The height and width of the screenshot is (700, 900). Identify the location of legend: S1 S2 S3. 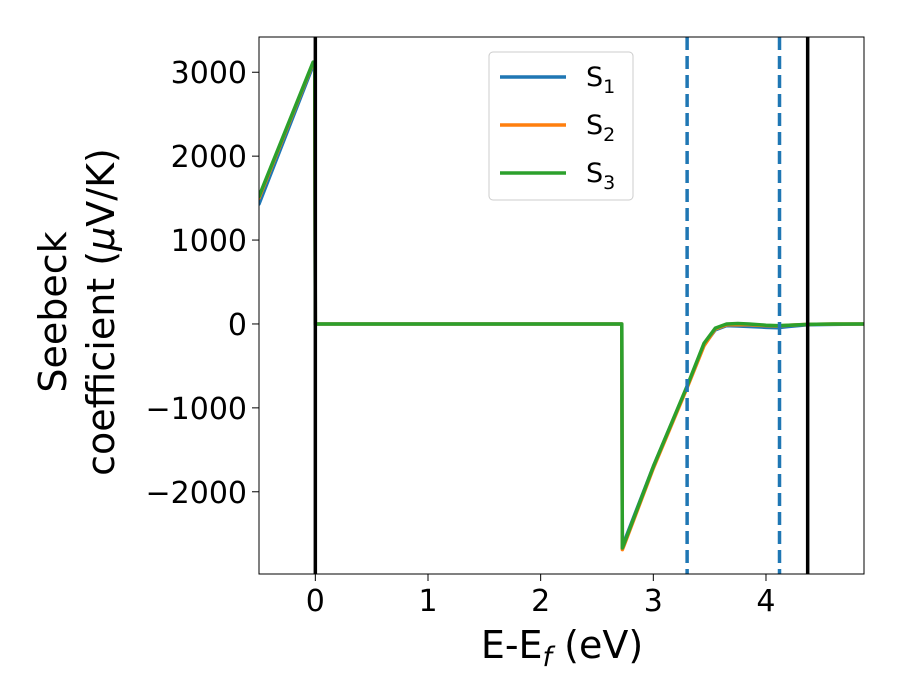
(561, 126).